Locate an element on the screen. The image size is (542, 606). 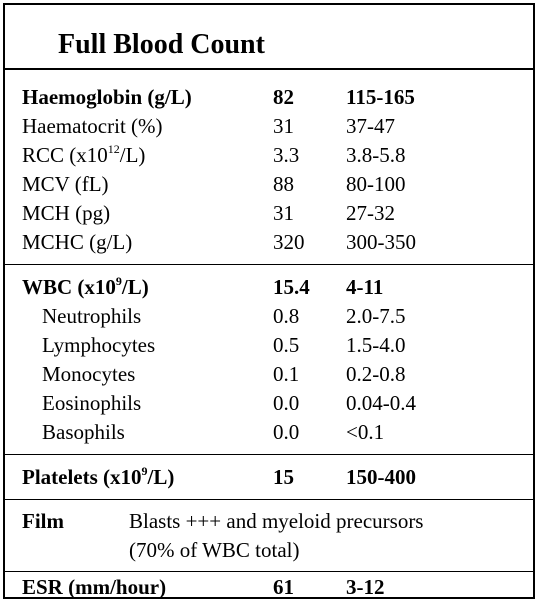
row-value: 82 is located at coordinates (283, 97).